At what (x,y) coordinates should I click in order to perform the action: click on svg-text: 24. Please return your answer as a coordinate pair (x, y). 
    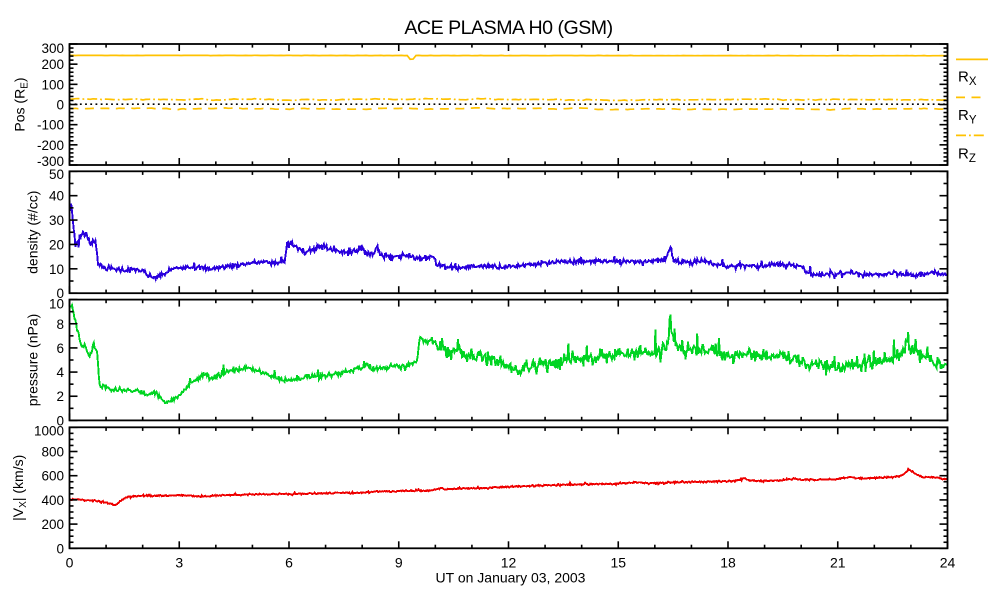
    Looking at the image, I should click on (948, 562).